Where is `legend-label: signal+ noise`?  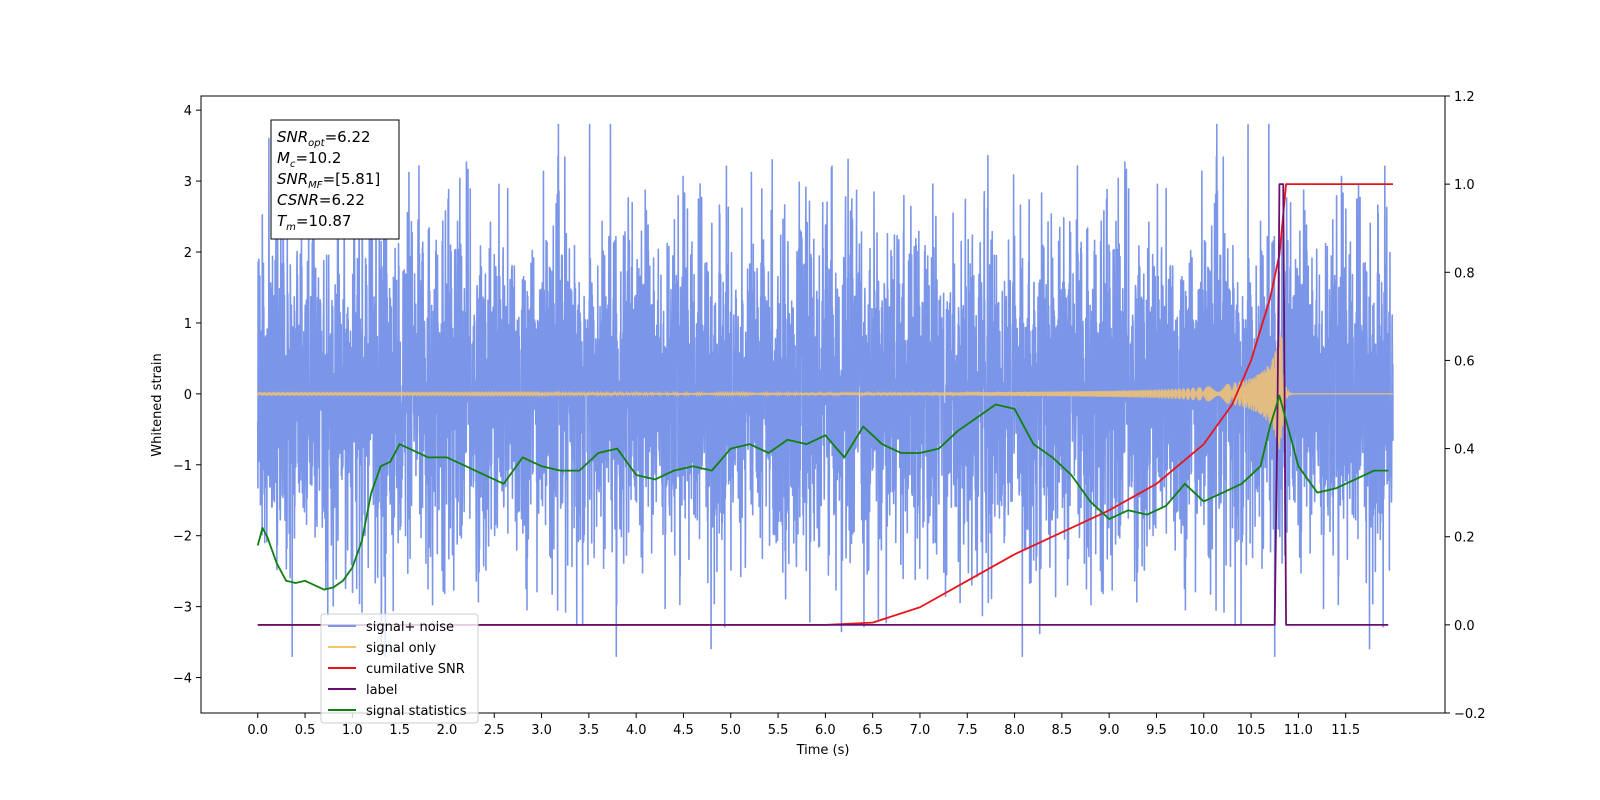 legend-label: signal+ noise is located at coordinates (410, 627).